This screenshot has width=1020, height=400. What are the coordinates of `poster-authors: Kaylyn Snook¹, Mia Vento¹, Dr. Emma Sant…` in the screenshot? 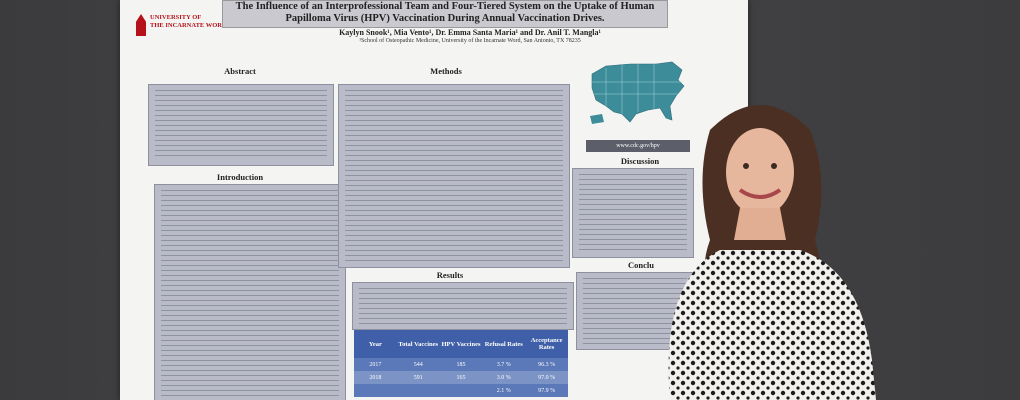 It's located at (470, 32).